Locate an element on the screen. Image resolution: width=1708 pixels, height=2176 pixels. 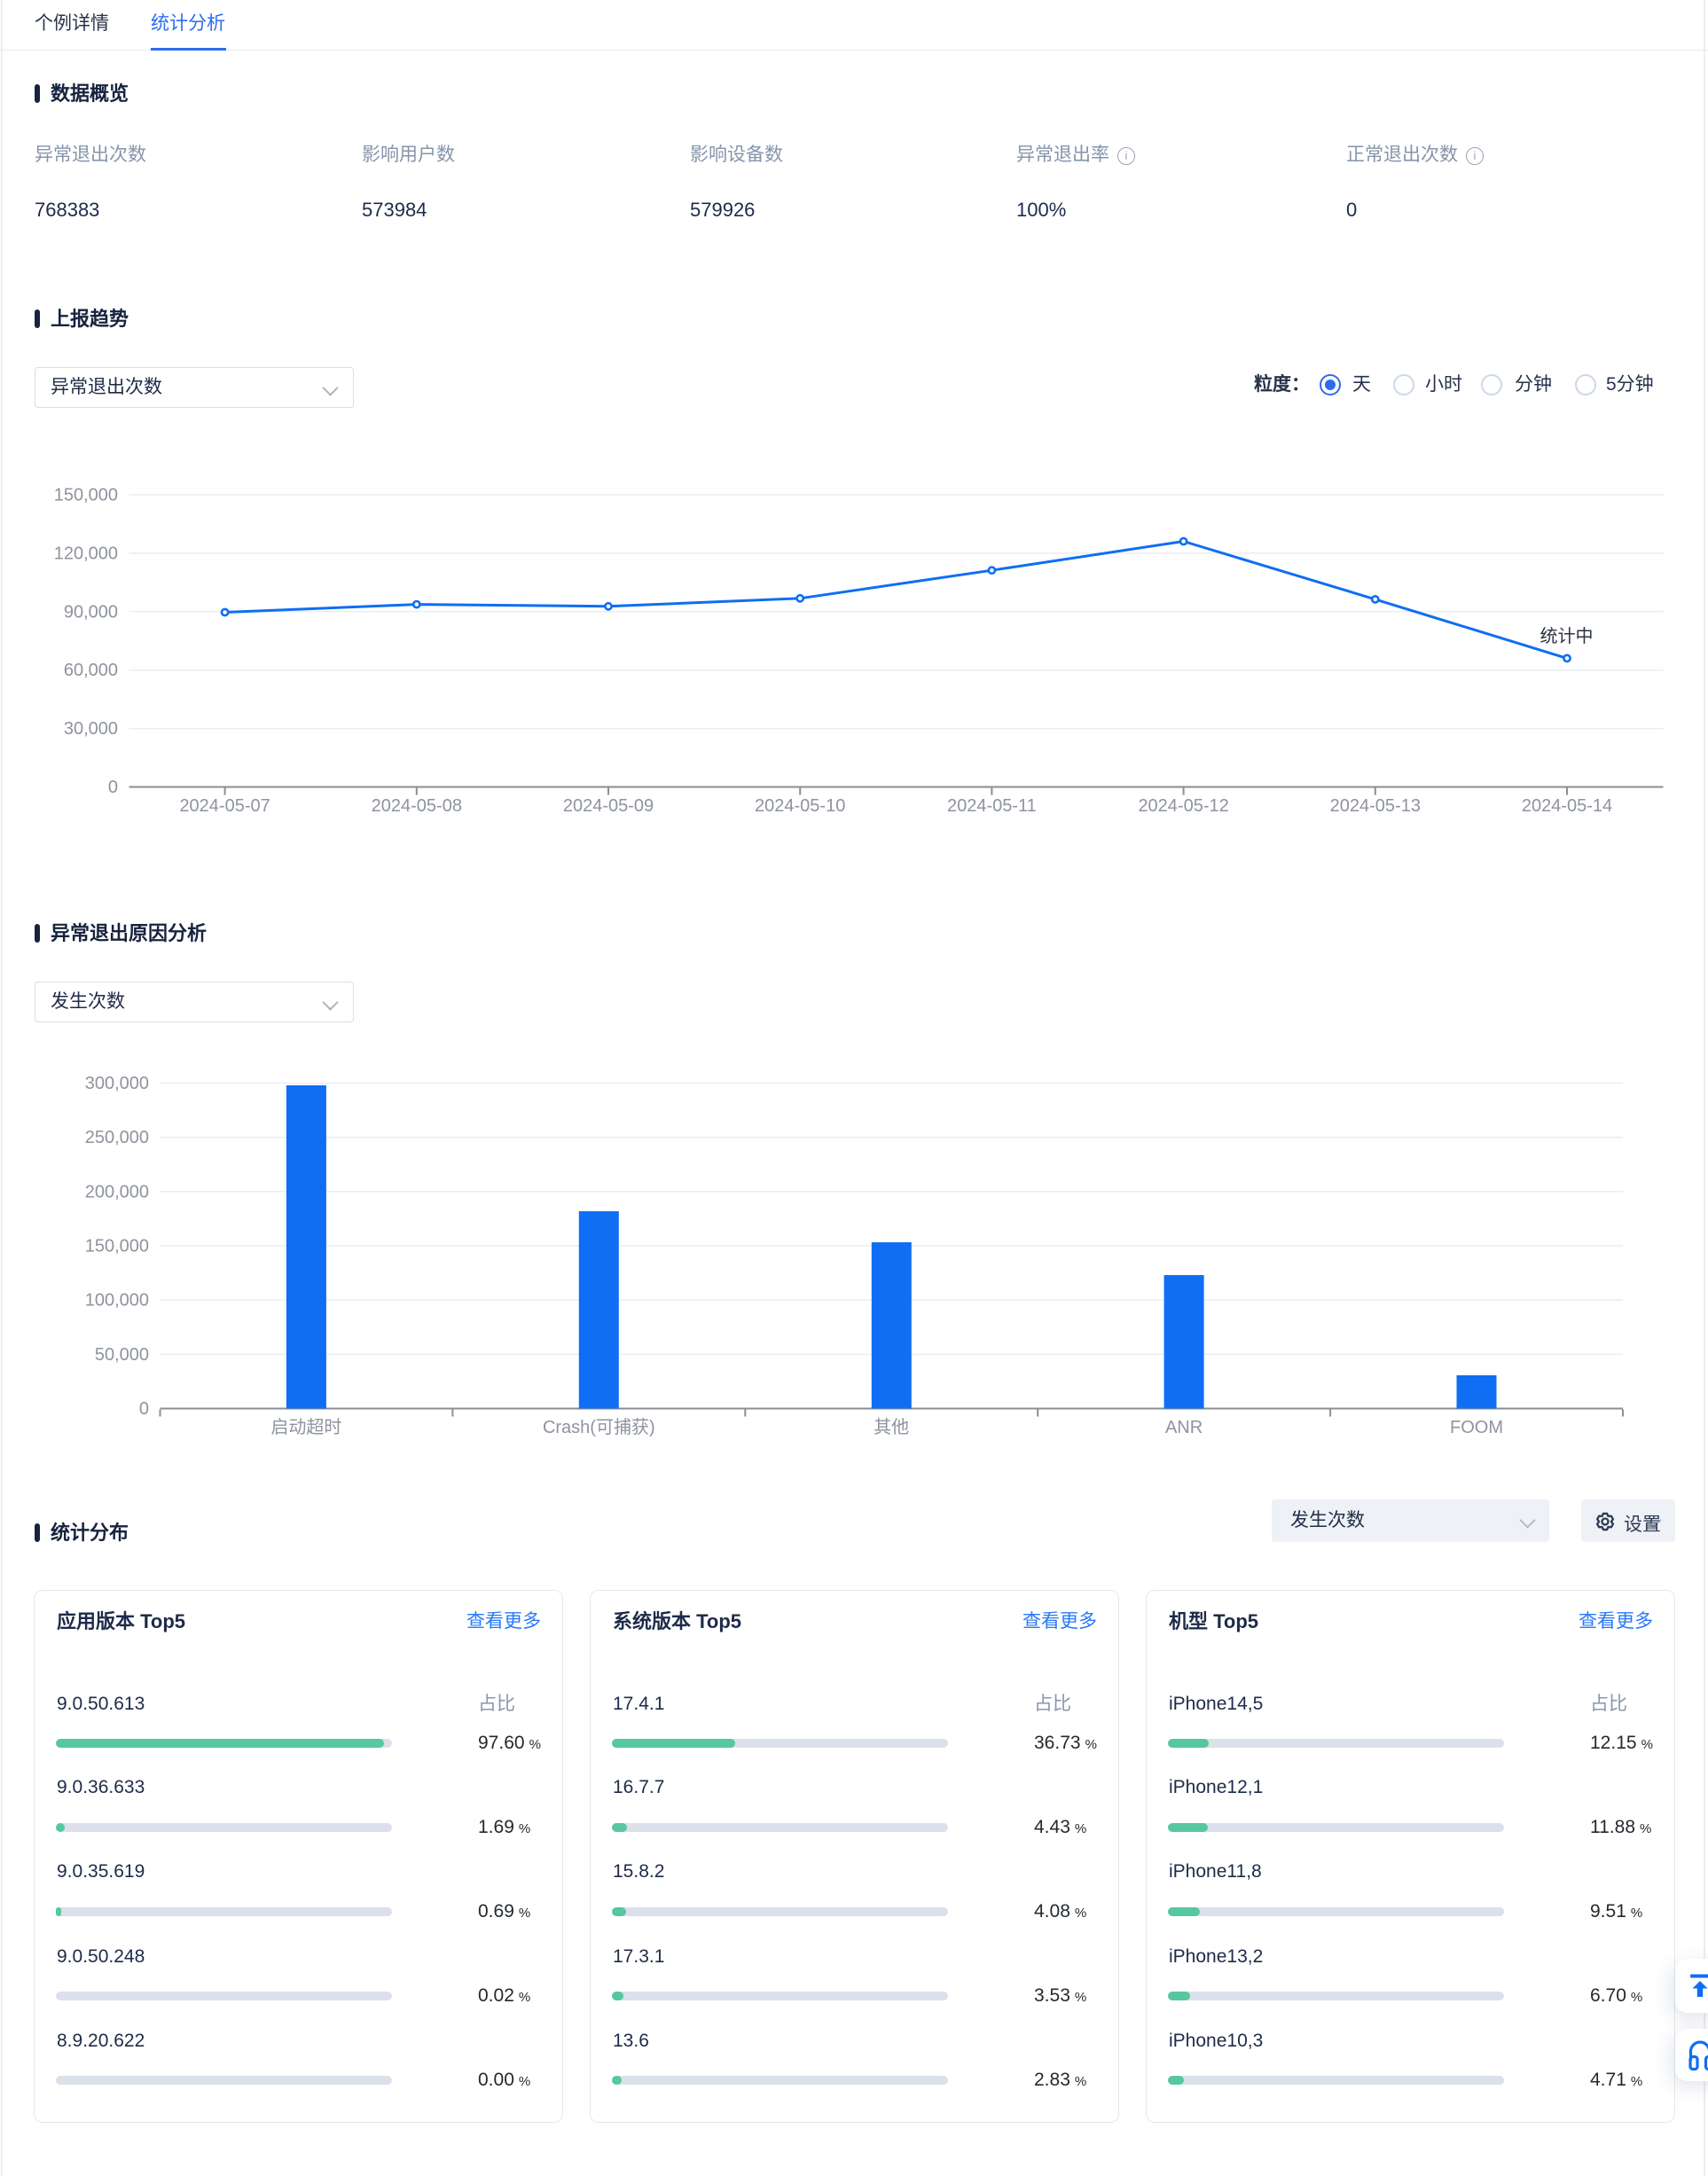
svg-text: 2024-05-09 is located at coordinates (608, 806).